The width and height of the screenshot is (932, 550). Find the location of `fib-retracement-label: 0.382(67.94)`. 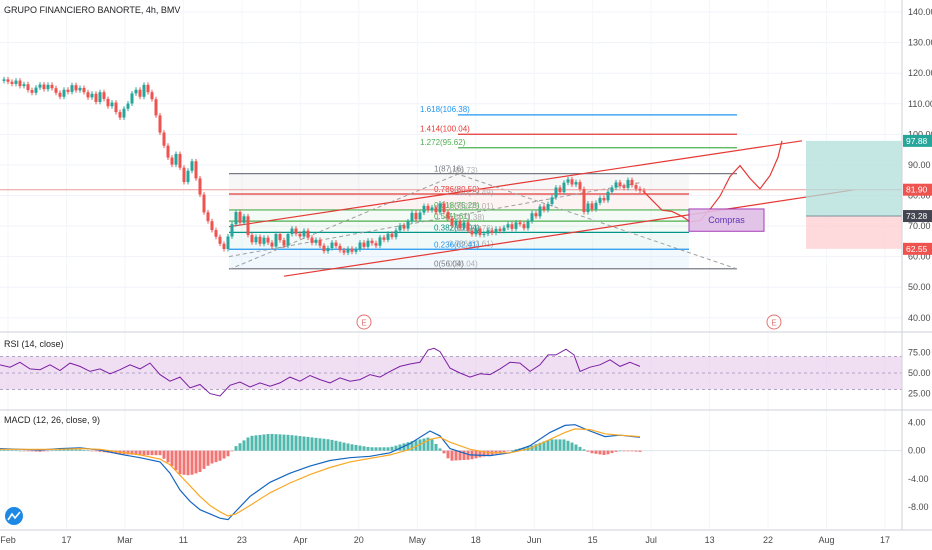

fib-retracement-label: 0.382(67.94) is located at coordinates (457, 227).